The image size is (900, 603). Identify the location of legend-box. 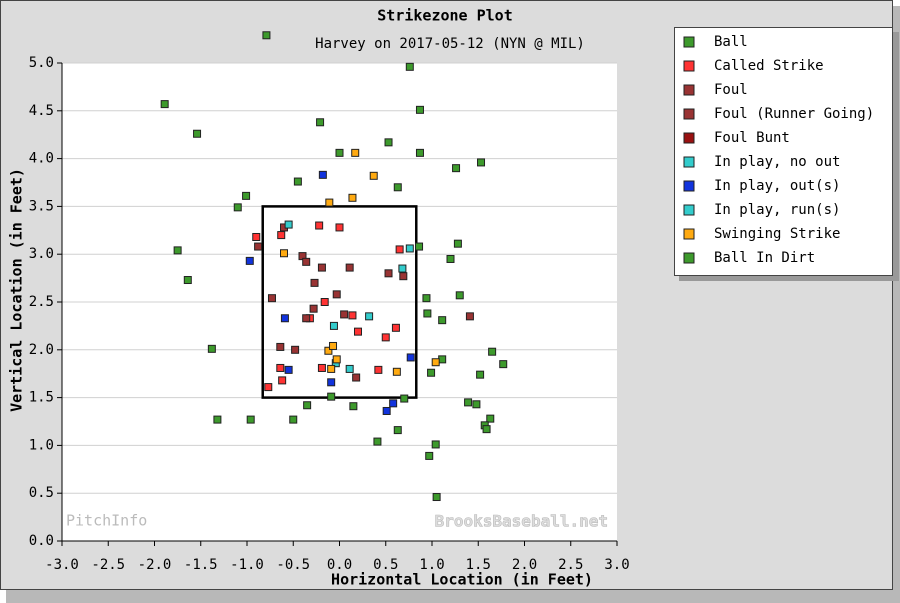
(783, 151).